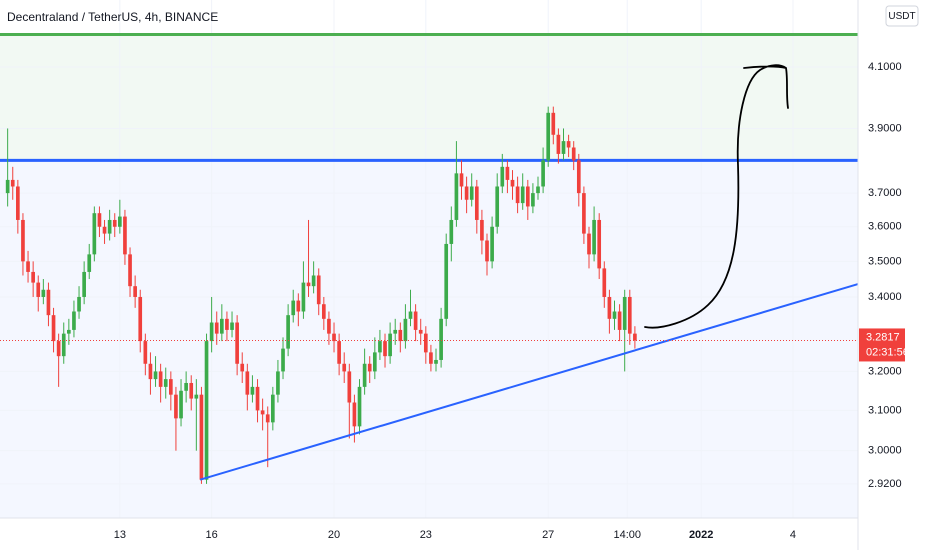  Describe the element at coordinates (885, 227) in the screenshot. I see `y-tick-label: 3.6000` at that location.